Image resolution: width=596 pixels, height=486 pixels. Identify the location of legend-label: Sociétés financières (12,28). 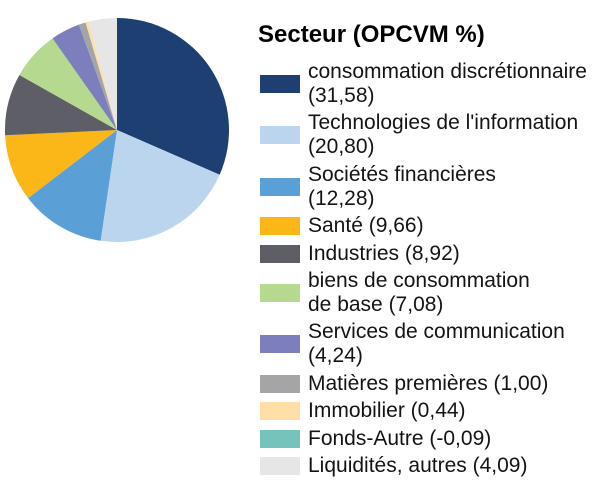
(402, 187).